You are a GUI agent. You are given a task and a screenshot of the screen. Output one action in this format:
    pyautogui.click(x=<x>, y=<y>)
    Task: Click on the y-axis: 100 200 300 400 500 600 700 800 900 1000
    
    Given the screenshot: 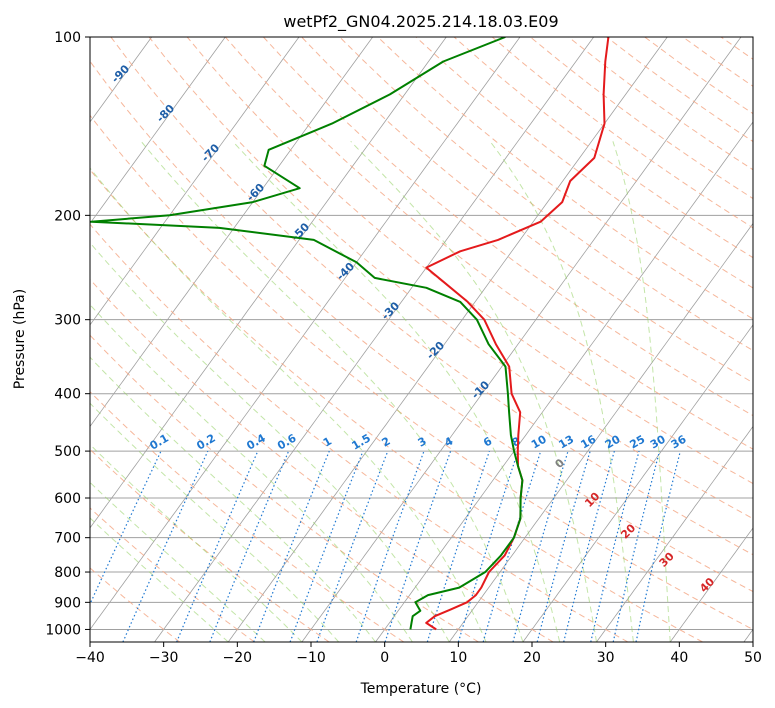 What is the action you would take?
    pyautogui.click(x=67, y=334)
    